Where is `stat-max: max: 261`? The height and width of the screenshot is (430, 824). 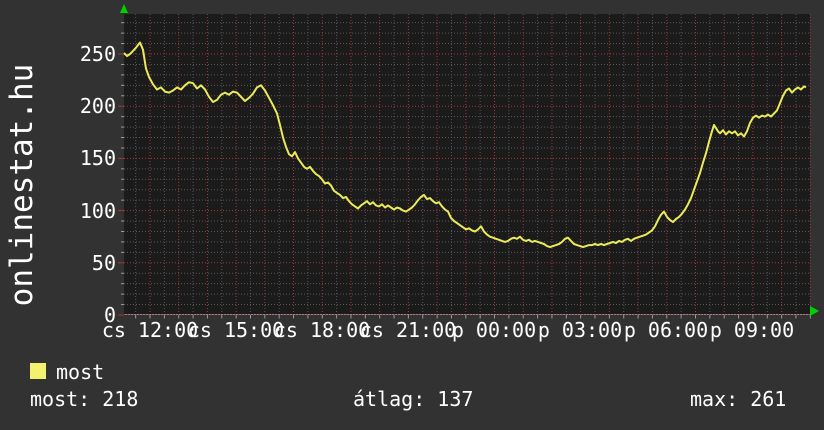 stat-max: max: 261 is located at coordinates (738, 399).